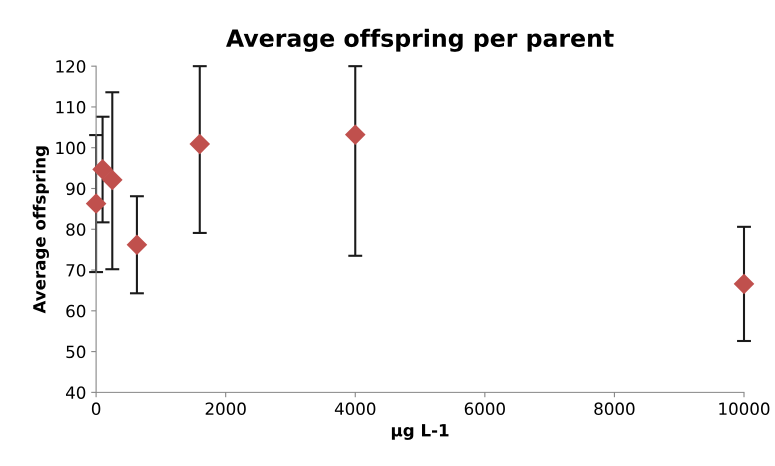 This screenshot has height=466, width=775. I want to click on x-axis-title: µg L-1, so click(420, 432).